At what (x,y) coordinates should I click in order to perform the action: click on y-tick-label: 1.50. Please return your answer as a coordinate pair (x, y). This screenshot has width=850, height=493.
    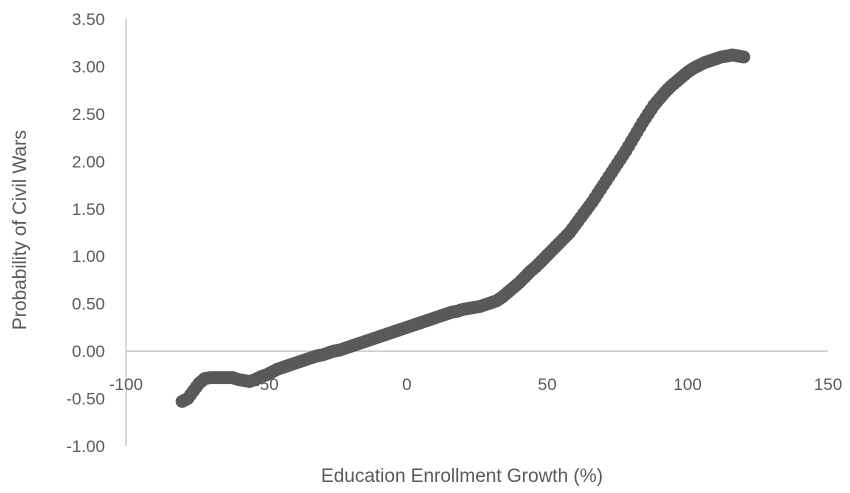
    Looking at the image, I should click on (88, 209).